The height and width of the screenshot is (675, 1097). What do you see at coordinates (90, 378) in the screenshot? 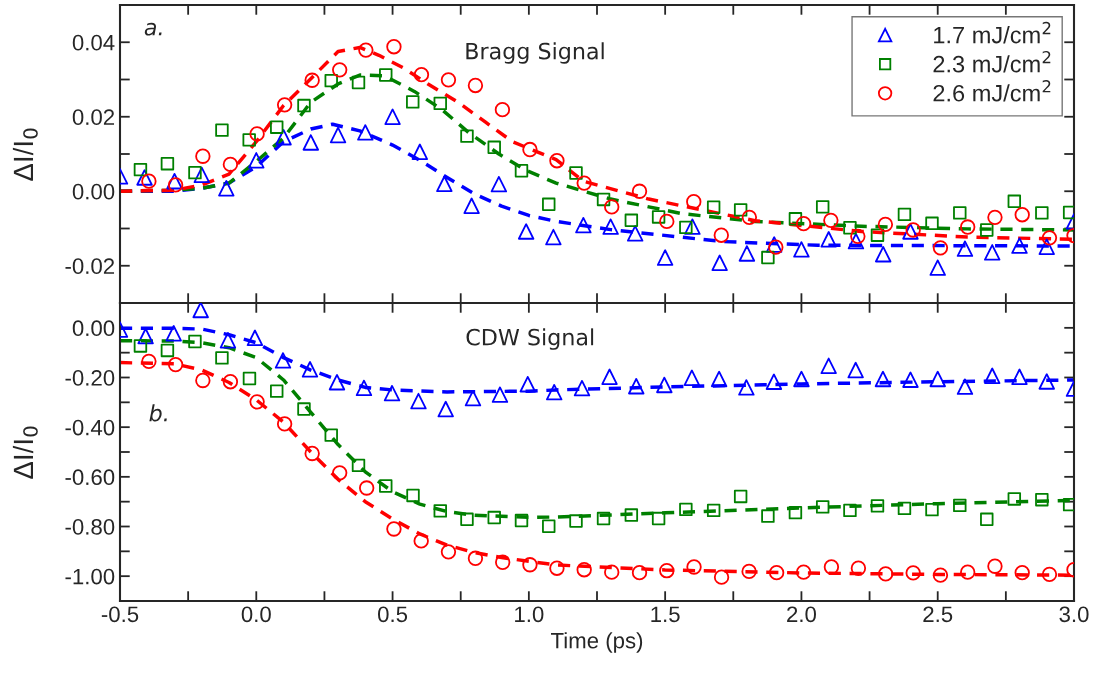
I see `y-tick-label: -0.20` at bounding box center [90, 378].